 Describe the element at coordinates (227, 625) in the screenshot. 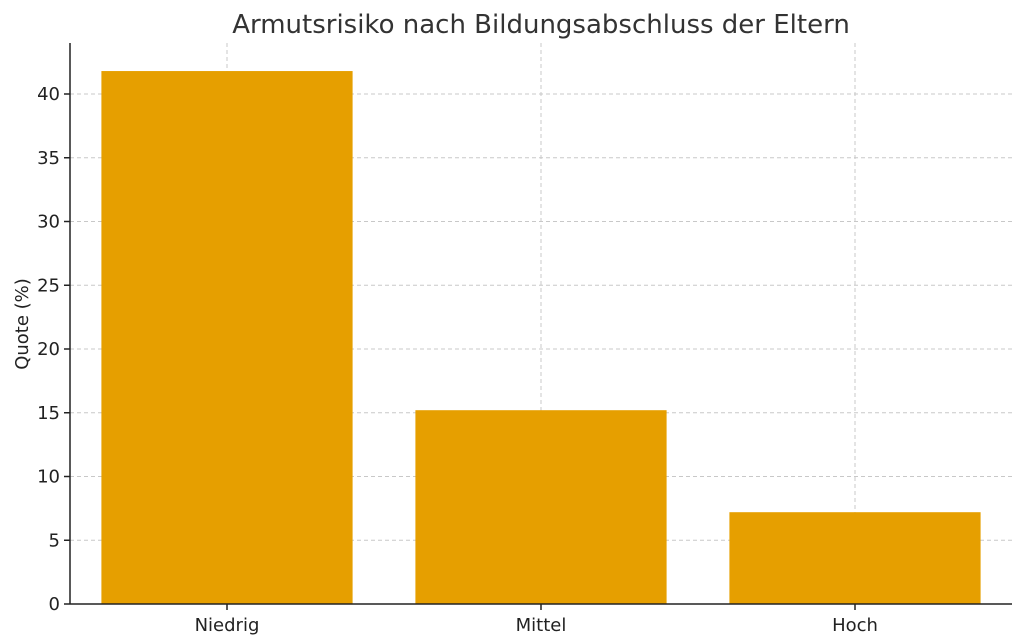

I see `x-tick-label: Niedrig` at that location.